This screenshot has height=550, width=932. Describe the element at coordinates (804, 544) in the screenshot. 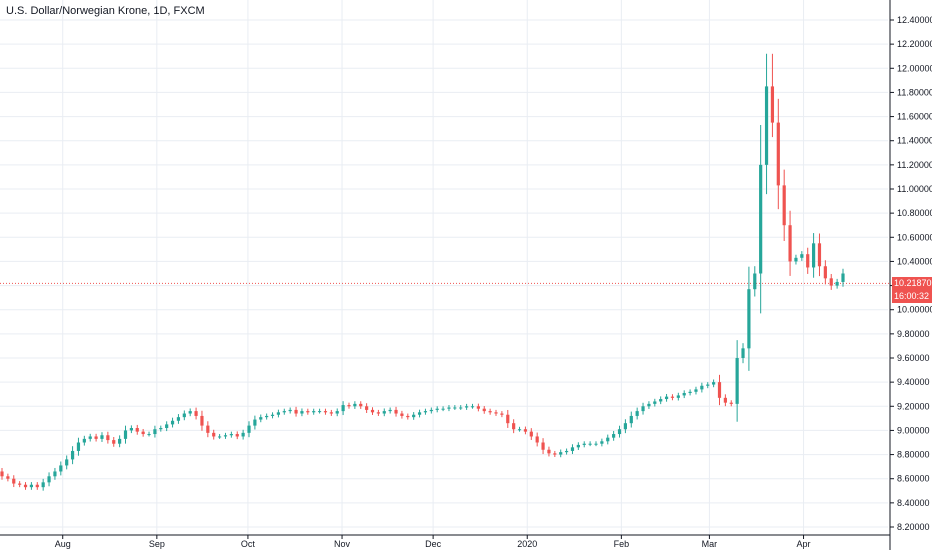

I see `time-tick-label: Apr` at that location.